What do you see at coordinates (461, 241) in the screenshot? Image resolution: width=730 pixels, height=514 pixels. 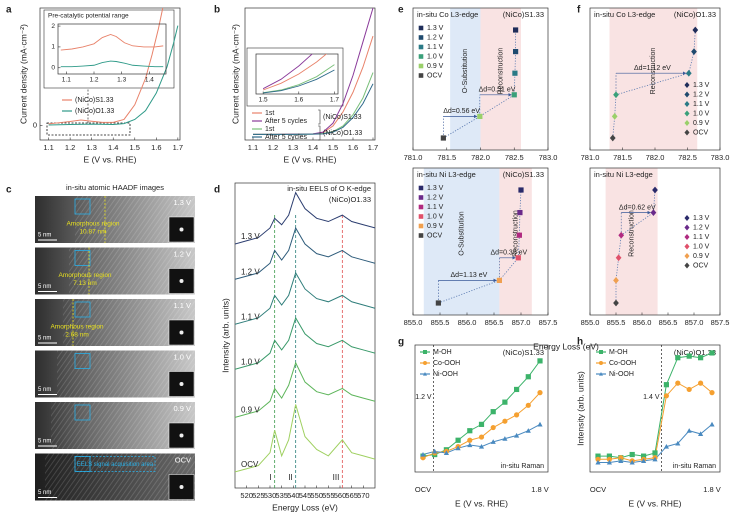 I see `region` at bounding box center [461, 241].